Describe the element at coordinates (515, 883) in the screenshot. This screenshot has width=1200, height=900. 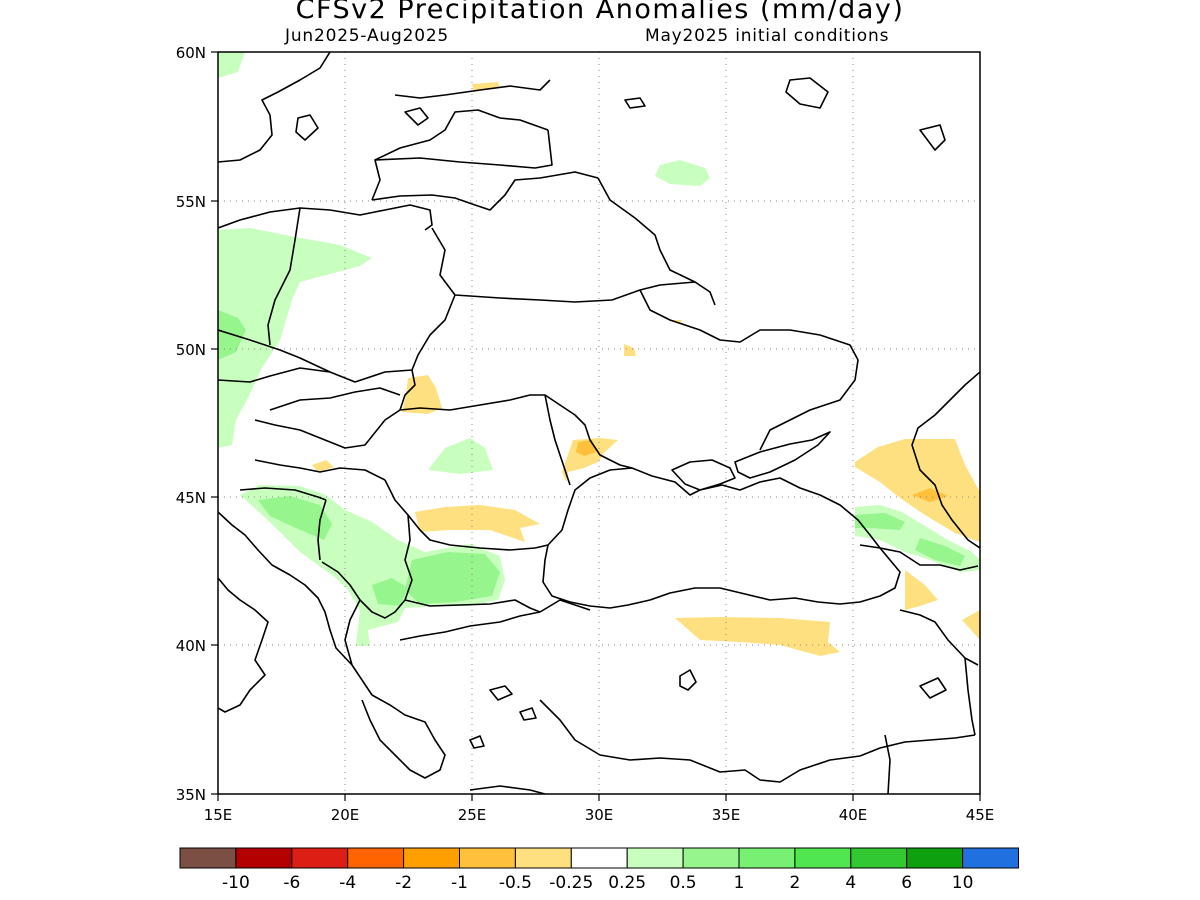
I see `colorbar-label: -0.5` at that location.